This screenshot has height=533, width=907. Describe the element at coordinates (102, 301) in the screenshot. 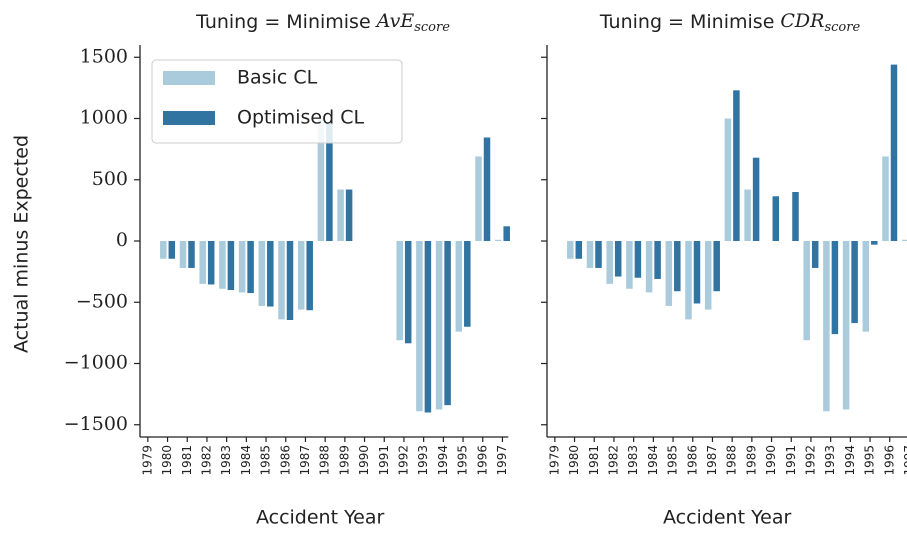

I see `y-tick-label: −500` at that location.